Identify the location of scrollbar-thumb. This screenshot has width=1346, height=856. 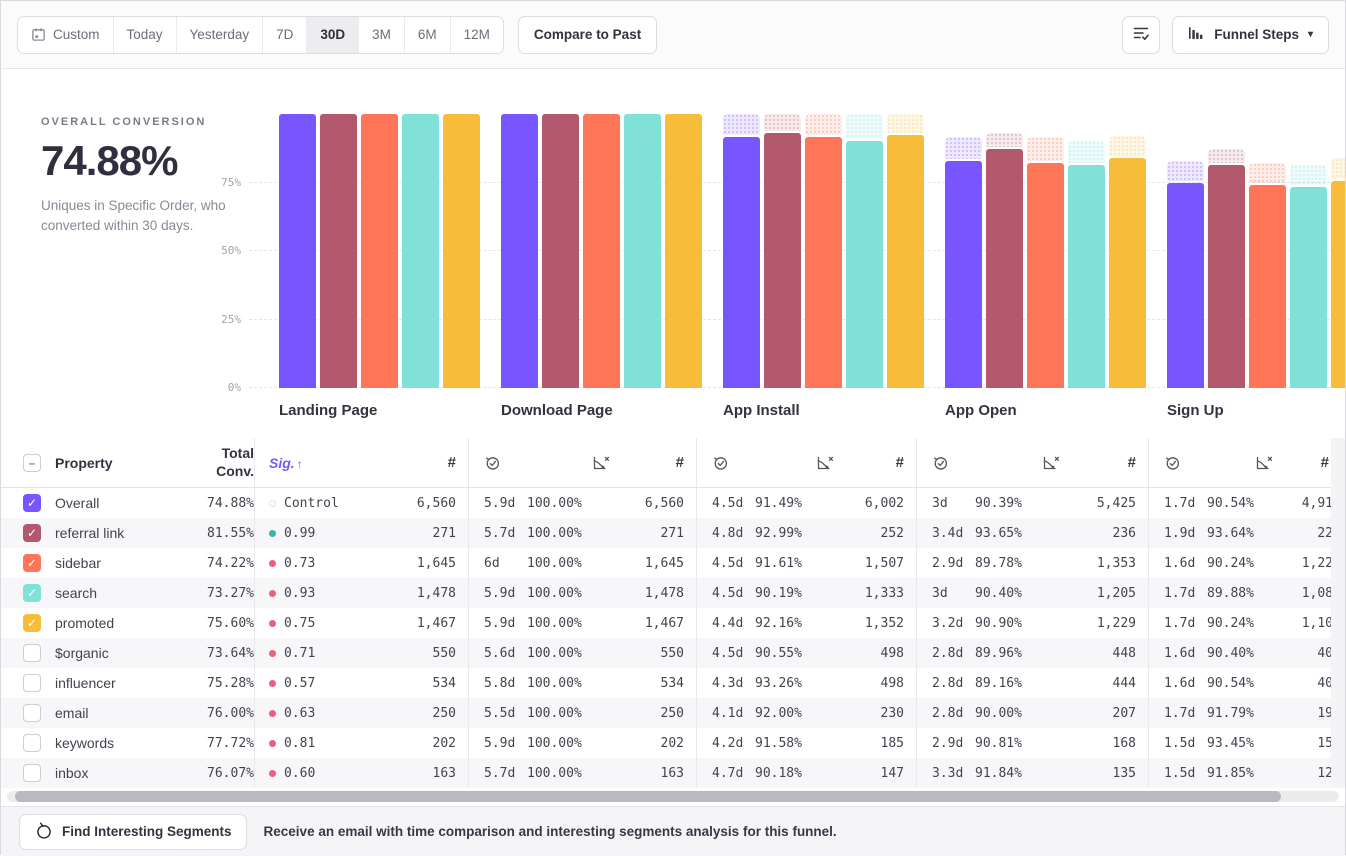
(648, 796).